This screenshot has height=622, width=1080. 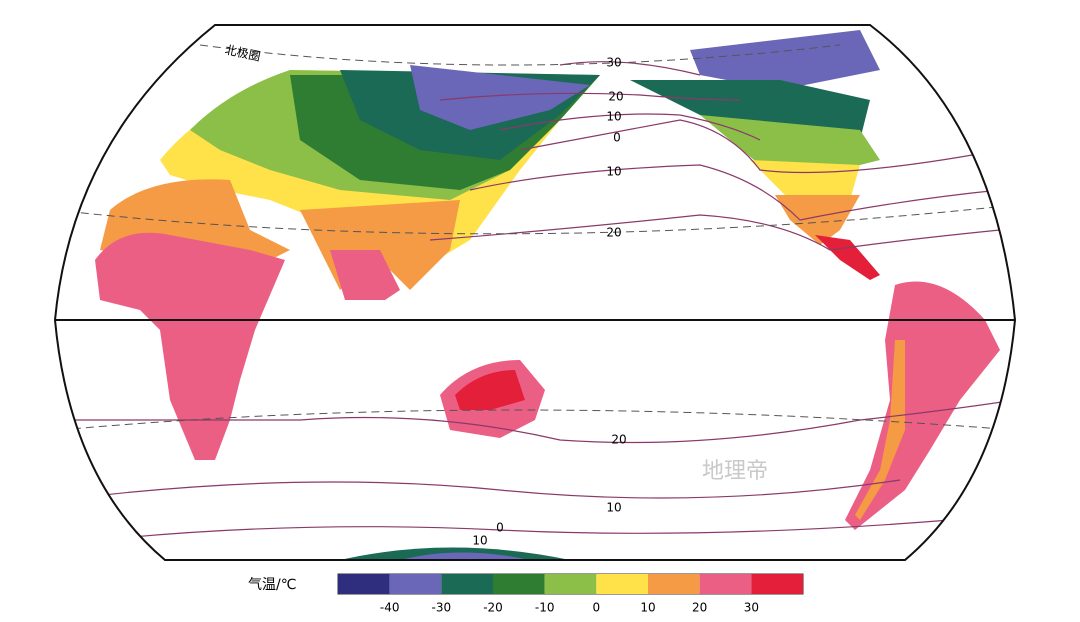 What do you see at coordinates (751, 608) in the screenshot?
I see `legend-tick-label: 30` at bounding box center [751, 608].